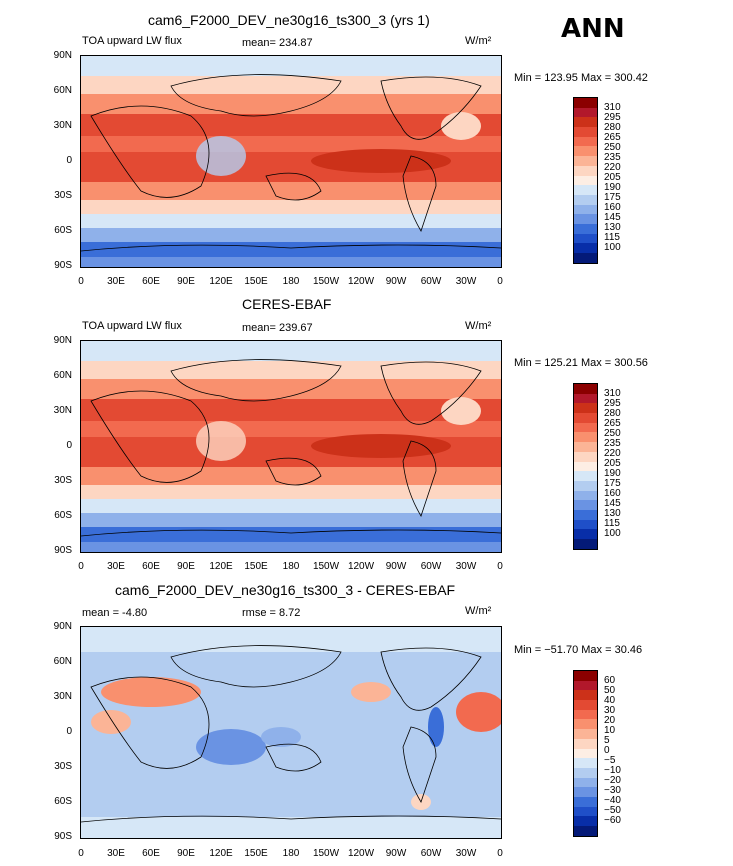 The height and width of the screenshot is (866, 733). I want to click on panel-3-cbar-label: 40, so click(610, 700).